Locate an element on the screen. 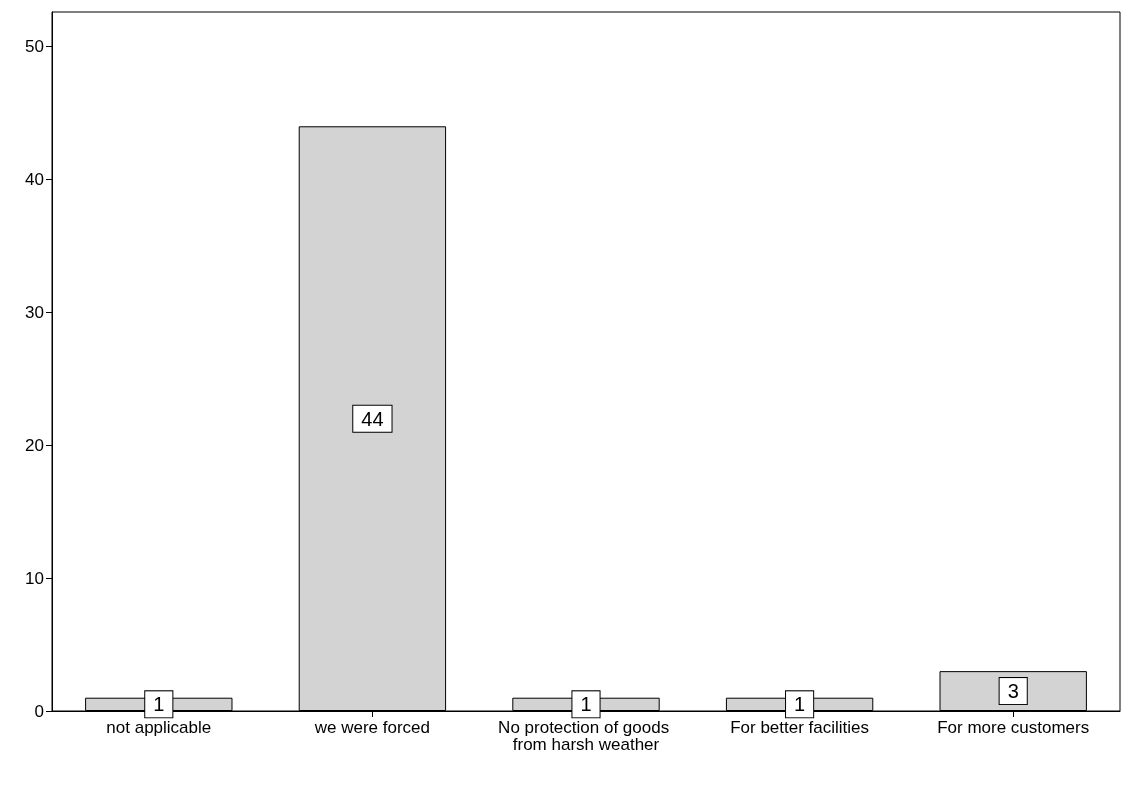 This screenshot has height=804, width=1137. x-tick-label: we were forced is located at coordinates (372, 727).